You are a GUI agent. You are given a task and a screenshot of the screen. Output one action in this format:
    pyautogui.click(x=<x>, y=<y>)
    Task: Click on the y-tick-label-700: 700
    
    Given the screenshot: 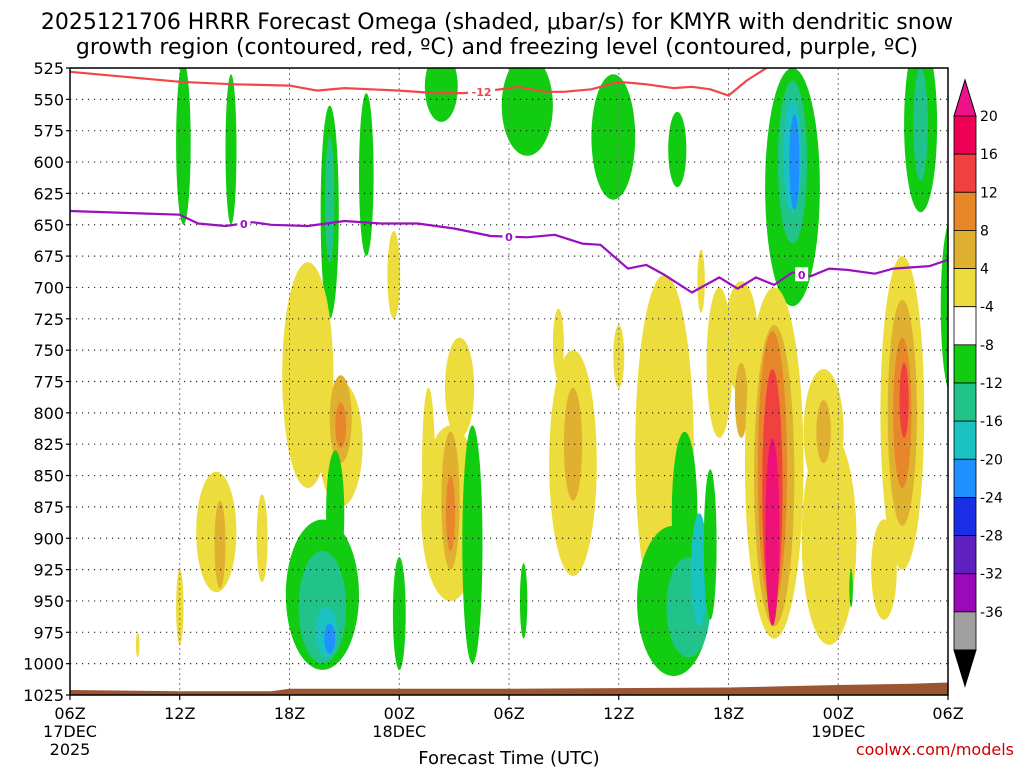 What is the action you would take?
    pyautogui.click(x=48, y=287)
    